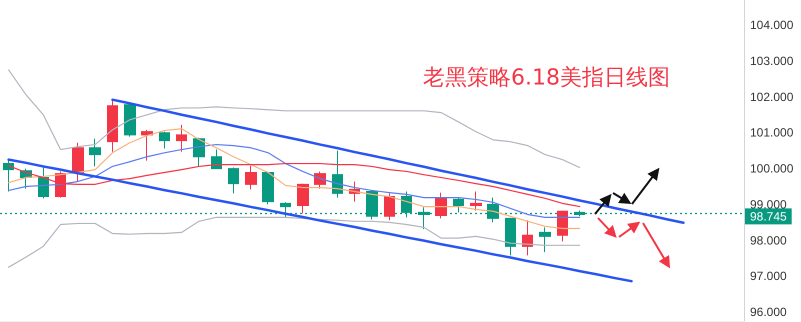 Image resolution: width=801 pixels, height=322 pixels. I want to click on y-tick-label: 100.000, so click(772, 169).